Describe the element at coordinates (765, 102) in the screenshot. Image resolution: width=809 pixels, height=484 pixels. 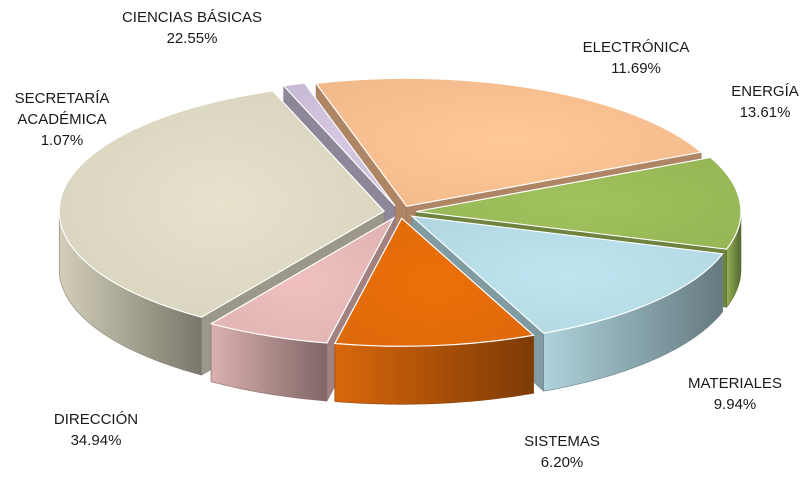
I see `slice-label-energia: ENERGÍA 13.61%` at that location.